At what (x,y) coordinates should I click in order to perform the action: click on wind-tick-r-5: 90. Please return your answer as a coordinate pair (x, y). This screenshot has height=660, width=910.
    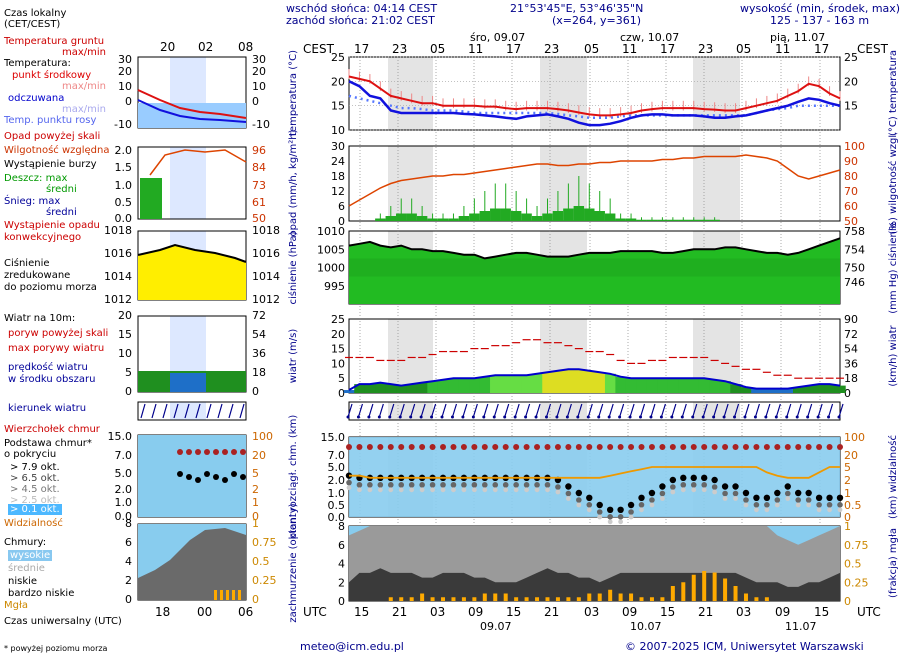
    Looking at the image, I should click on (851, 319).